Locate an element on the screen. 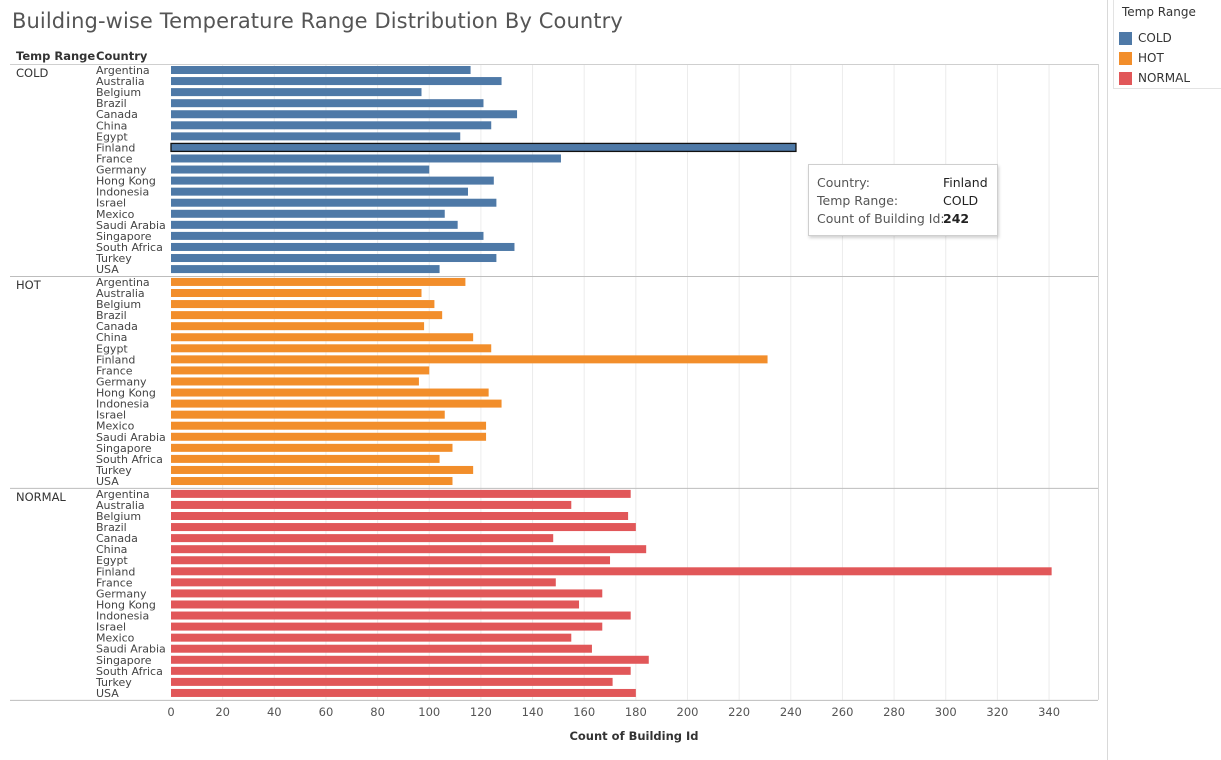 Image resolution: width=1221 pixels, height=760 pixels. x-axis-title: Count of Building Id is located at coordinates (633, 736).